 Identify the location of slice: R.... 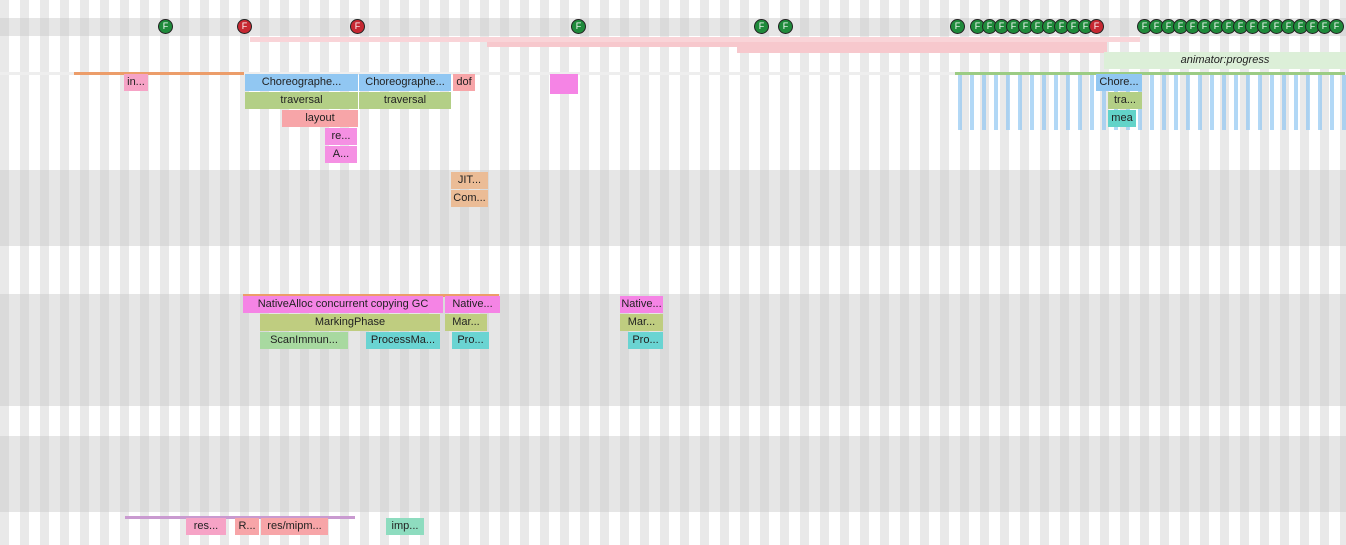
(247, 526).